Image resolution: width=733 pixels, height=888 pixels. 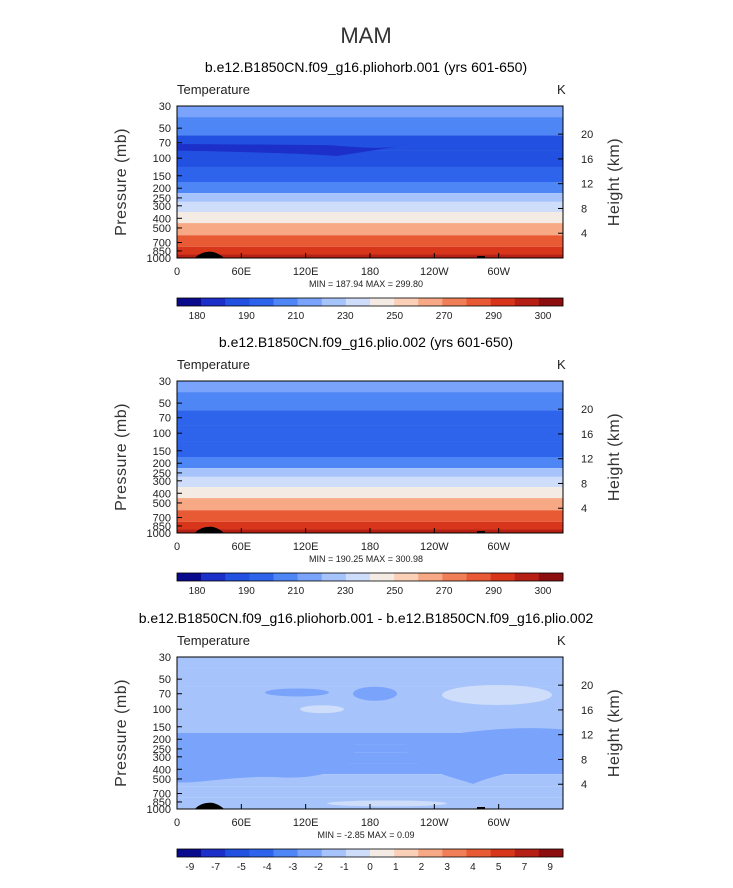 I want to click on colorbar-label: 5, so click(x=499, y=867).